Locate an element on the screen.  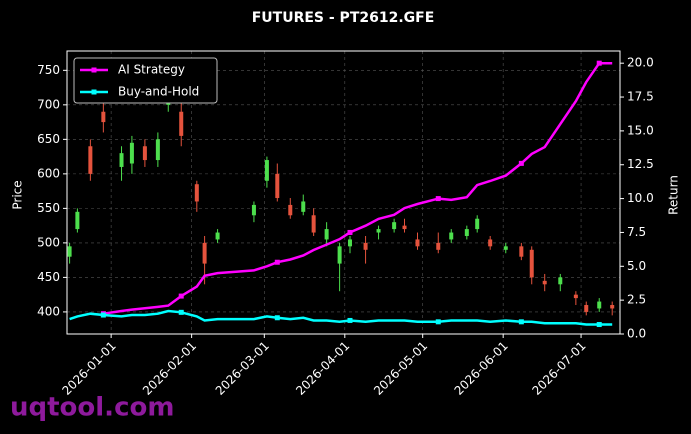
y2-tick-label: 10.0 is located at coordinates (640, 198).